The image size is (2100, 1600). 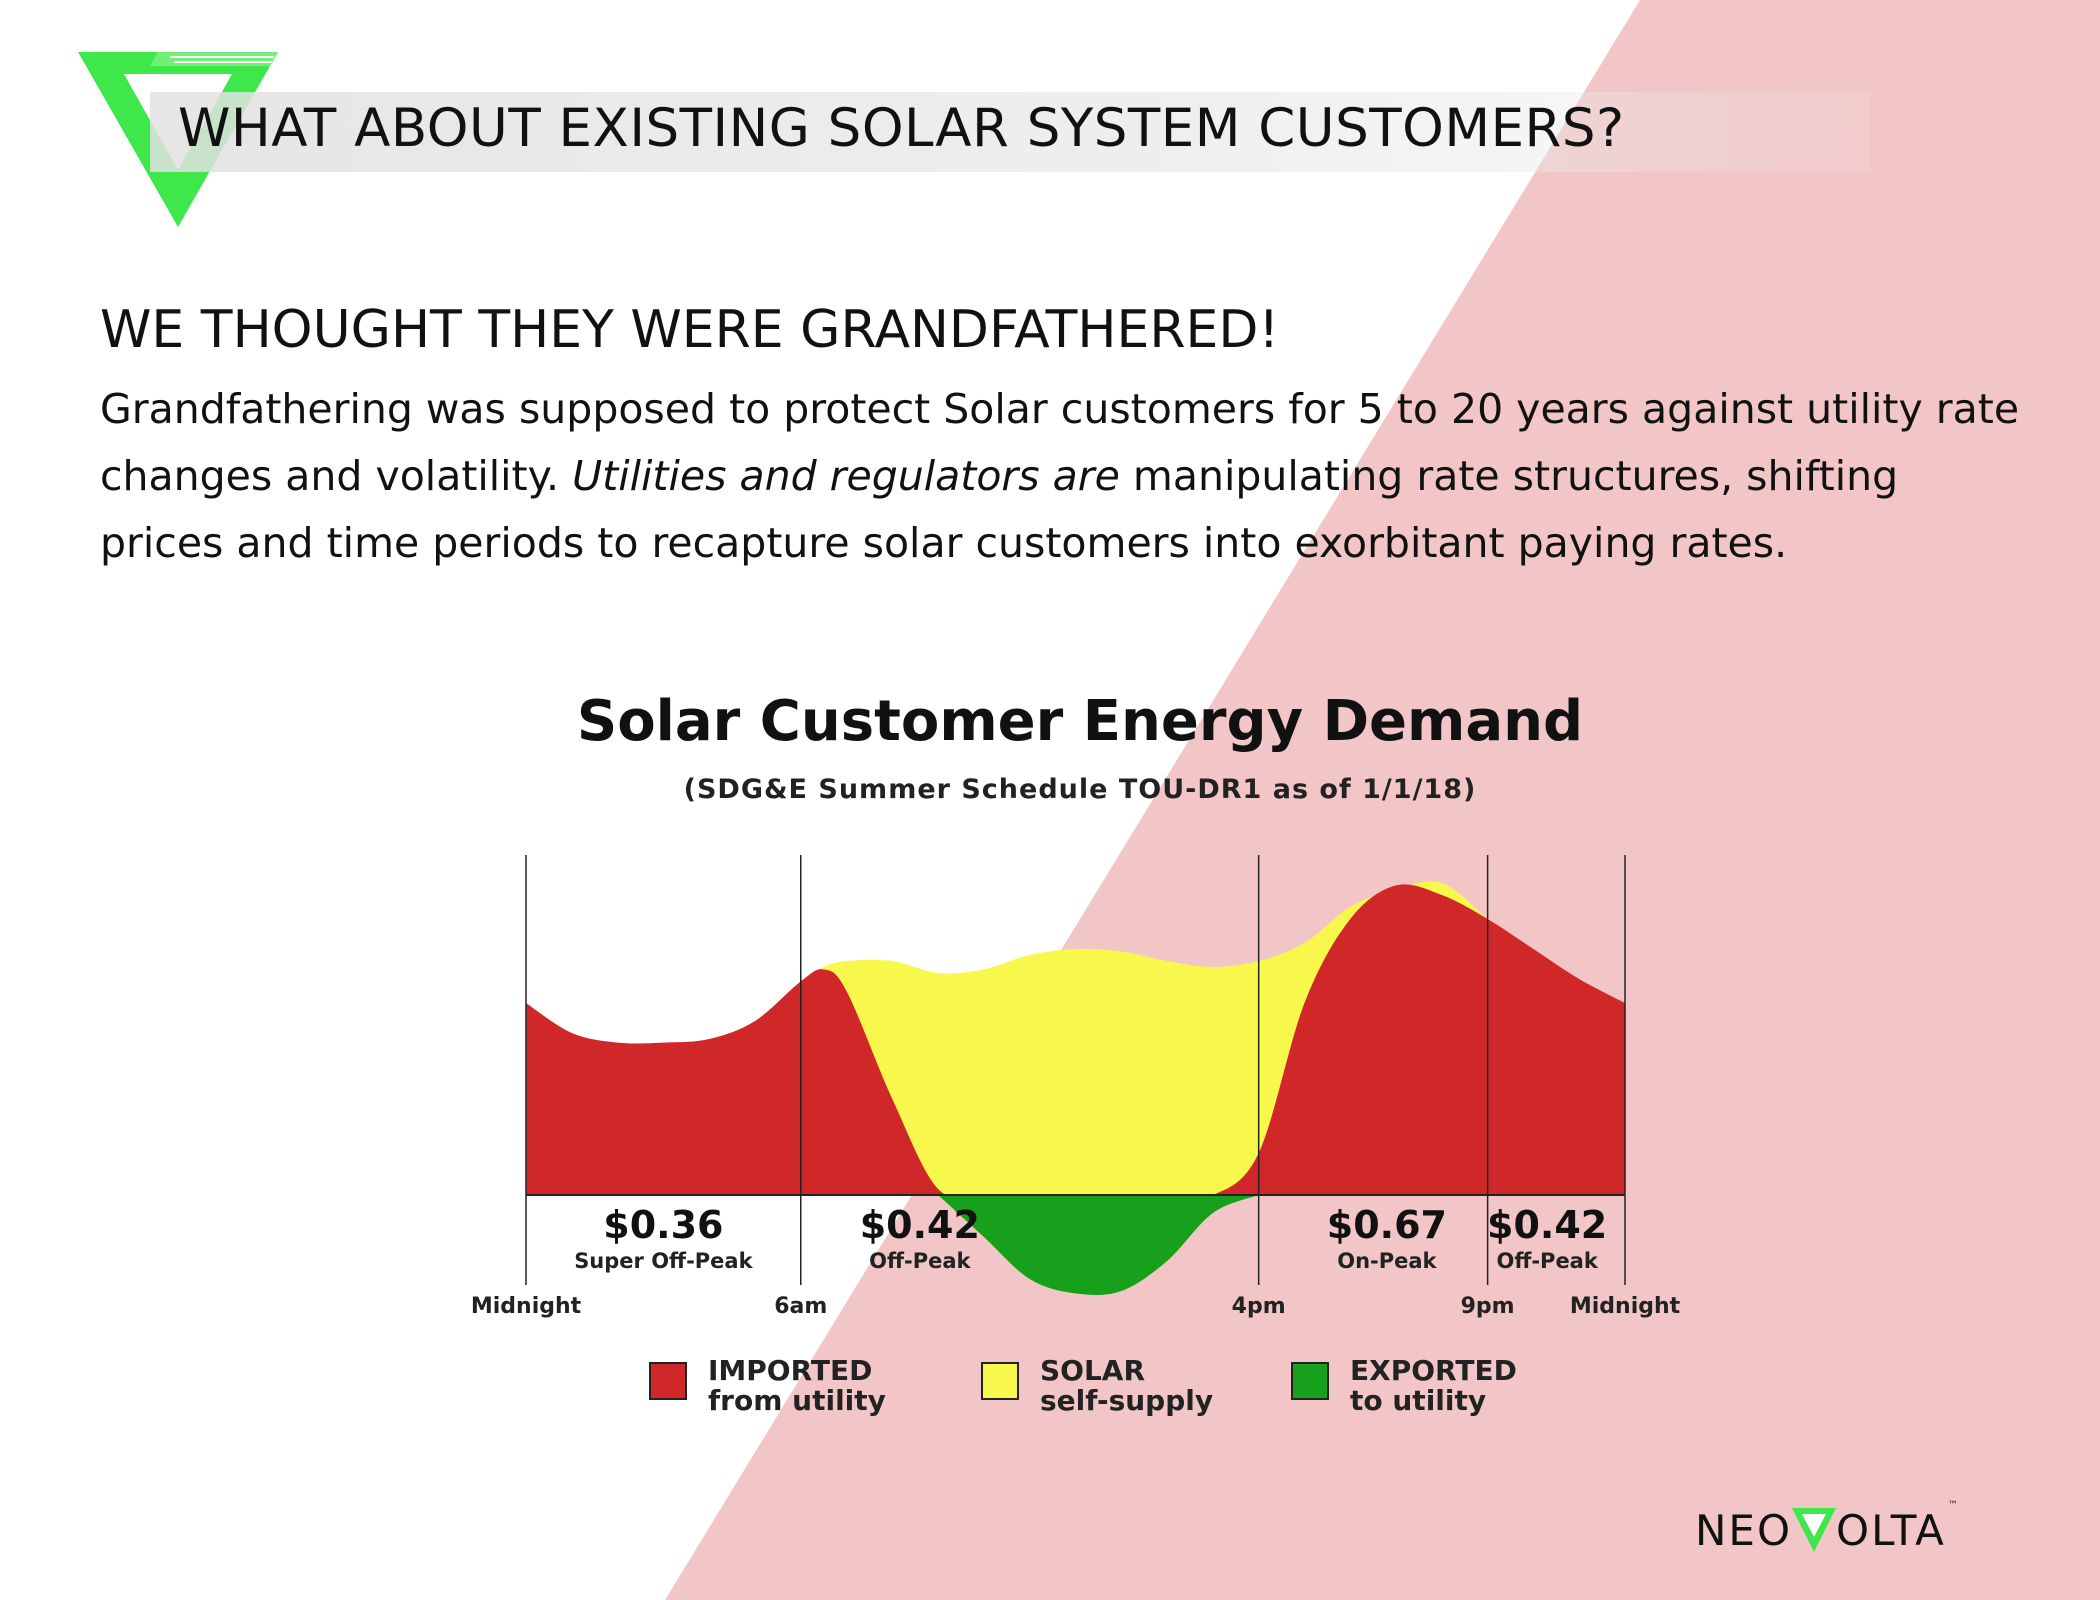 I want to click on legend-label-line1: EXPORTED, so click(x=1433, y=1370).